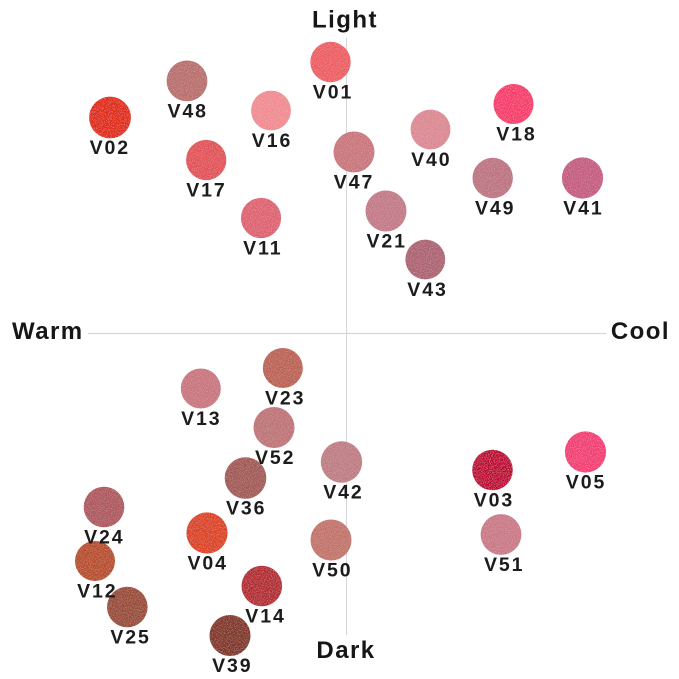 This screenshot has height=679, width=679. What do you see at coordinates (504, 565) in the screenshot?
I see `svg-text: V51` at bounding box center [504, 565].